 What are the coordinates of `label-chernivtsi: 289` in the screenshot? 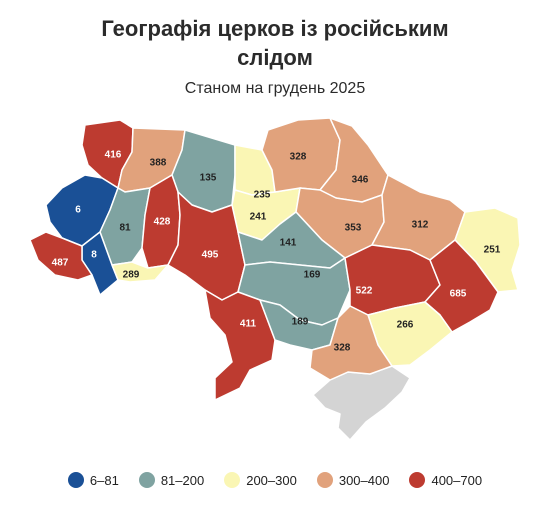 It's located at (131, 275).